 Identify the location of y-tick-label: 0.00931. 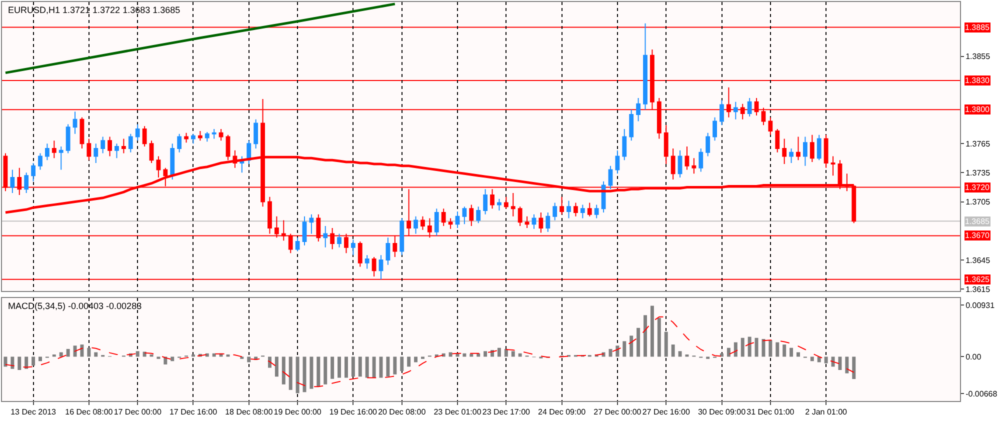
(981, 305).